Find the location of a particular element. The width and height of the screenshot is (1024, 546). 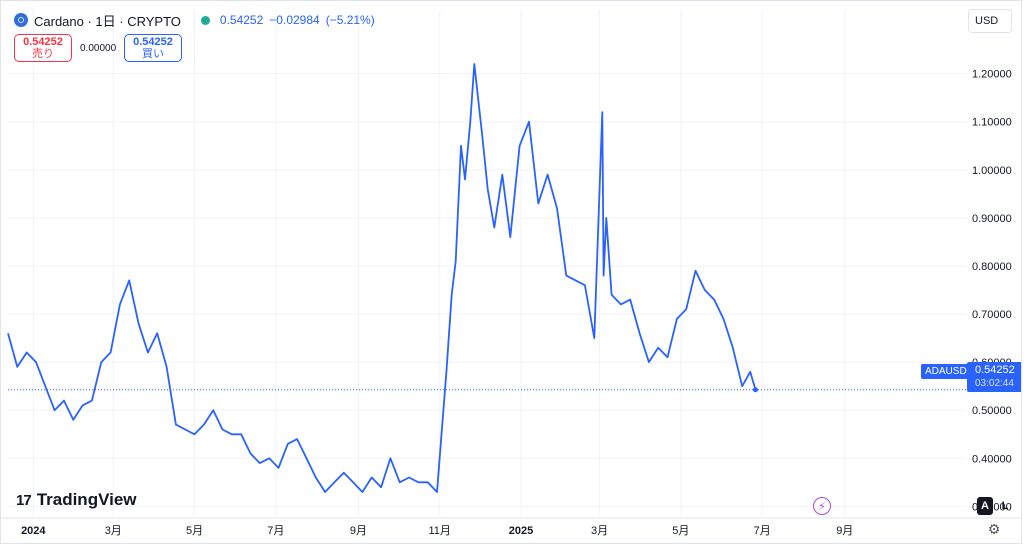

last-price-tag-value: 0.54252 is located at coordinates (995, 370).